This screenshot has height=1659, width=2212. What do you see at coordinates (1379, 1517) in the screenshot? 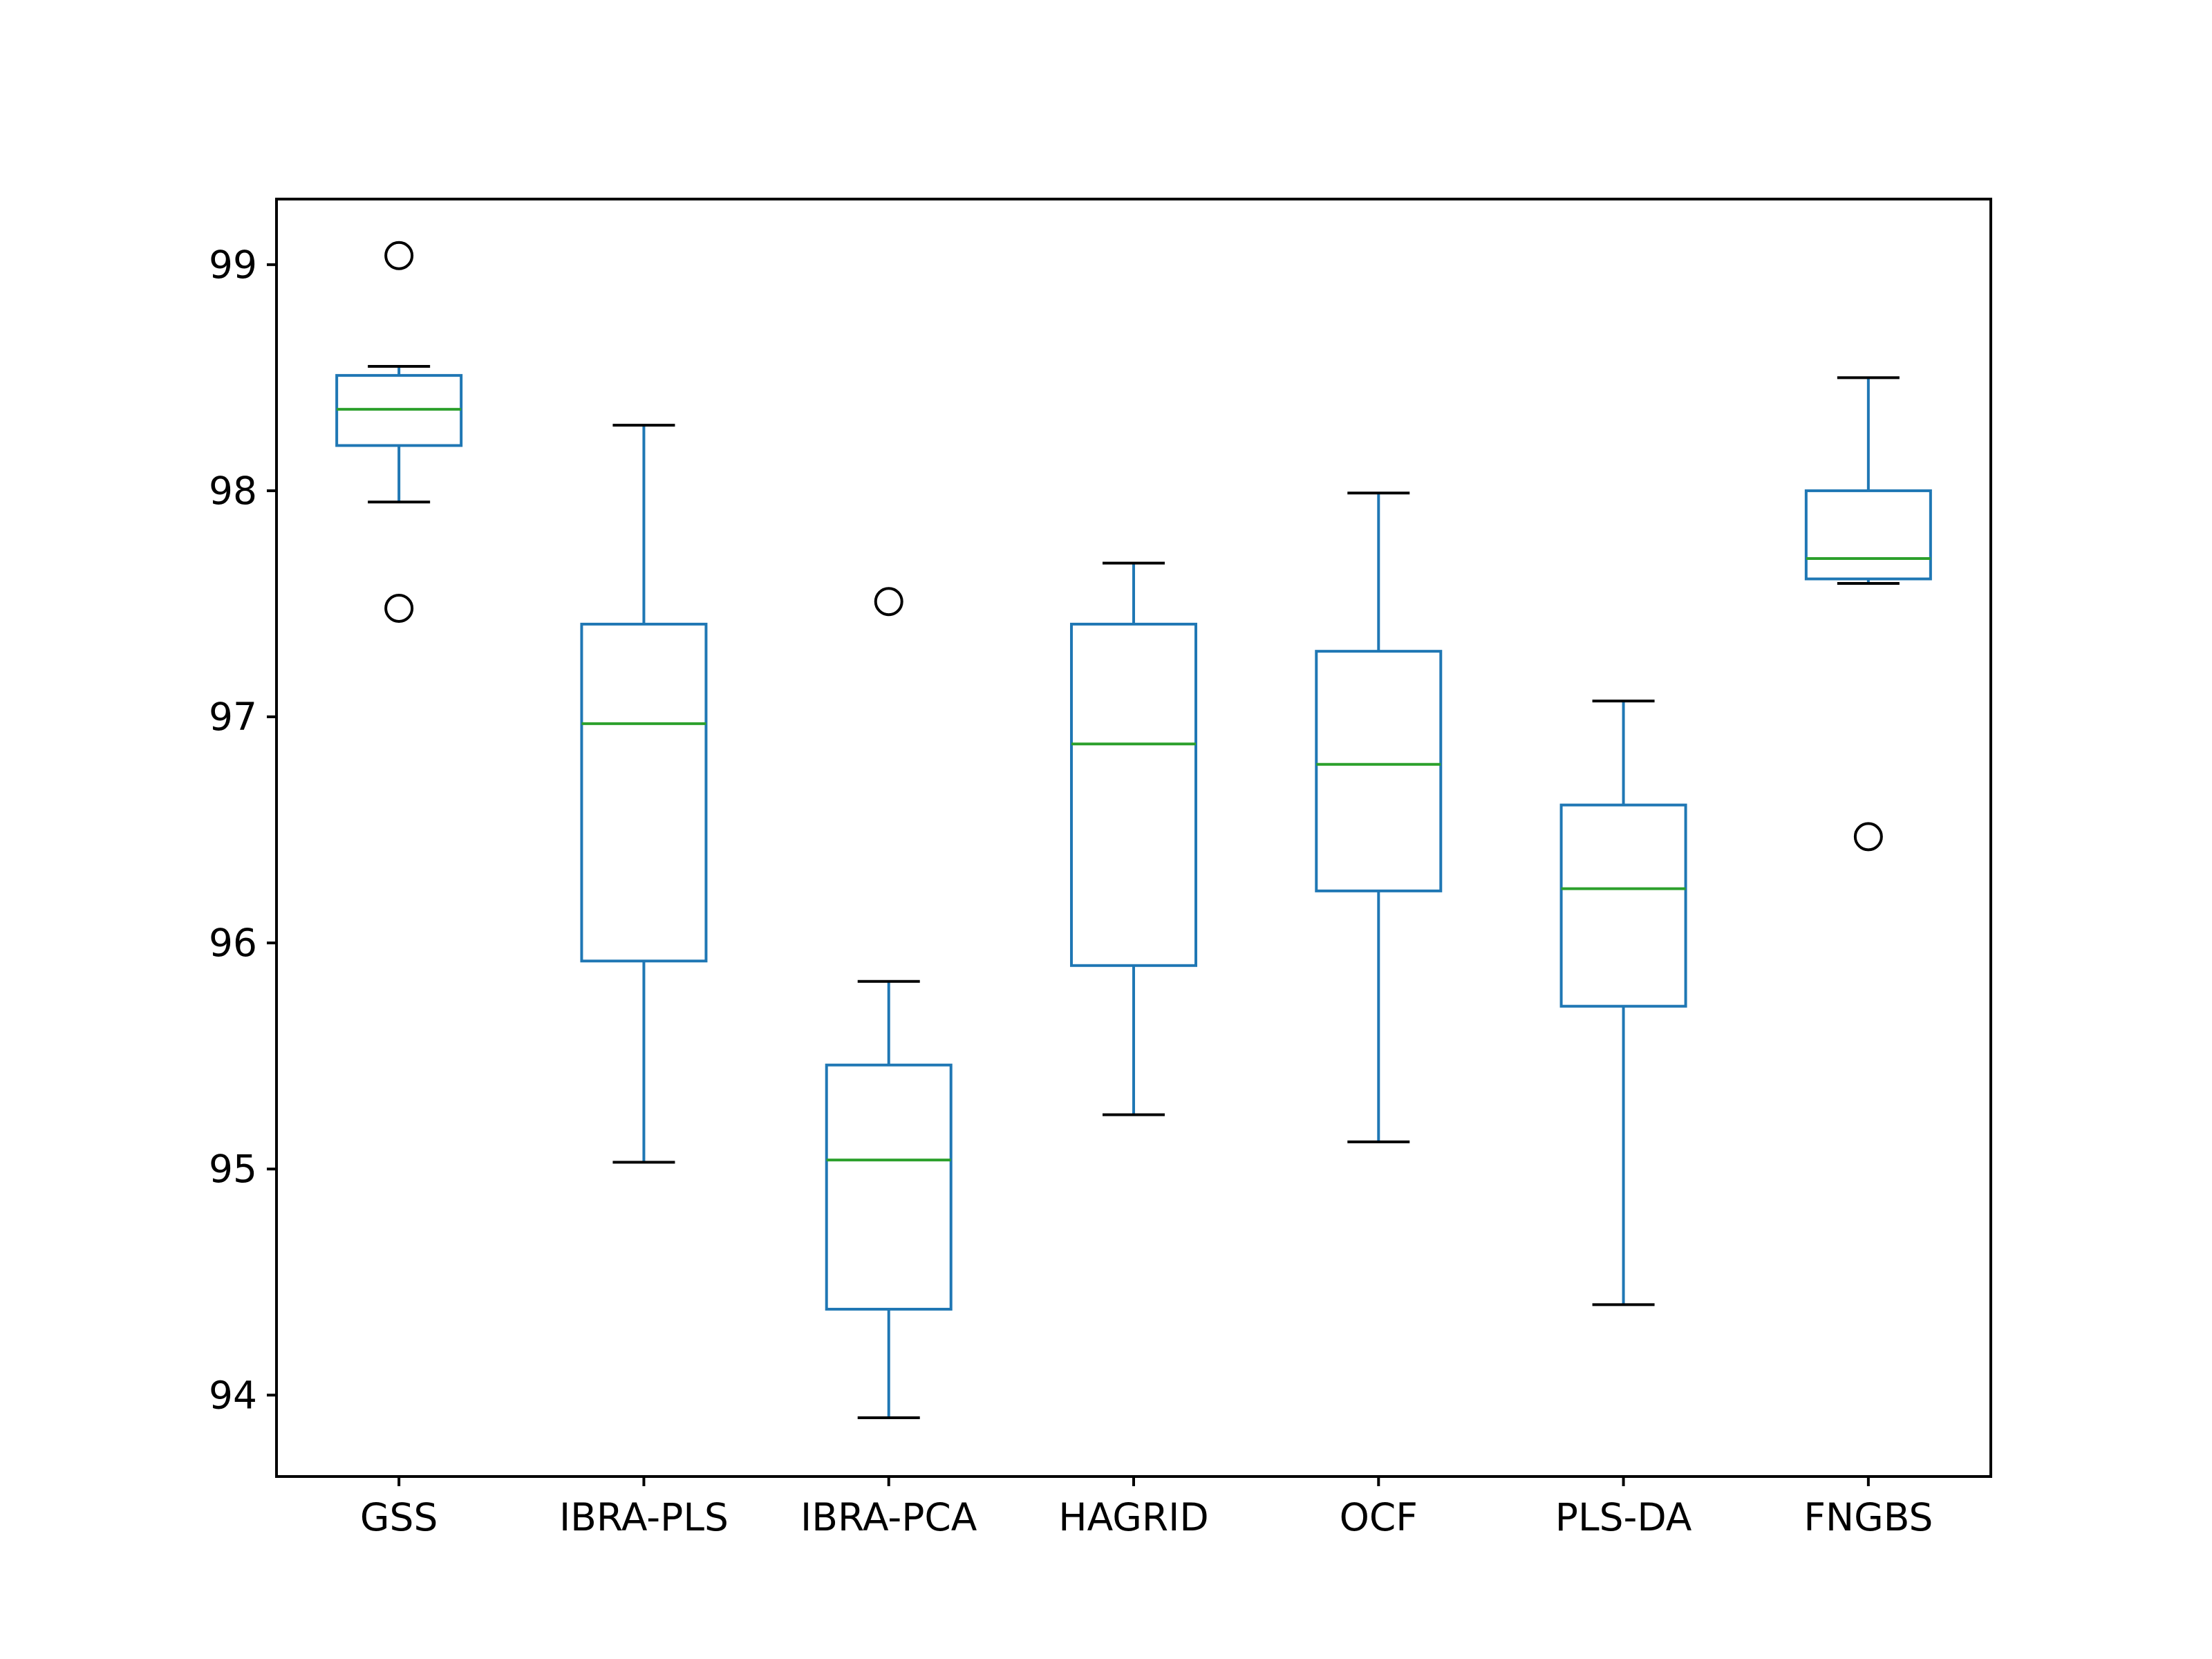
I see `x-tick-label: OCF` at bounding box center [1379, 1517].